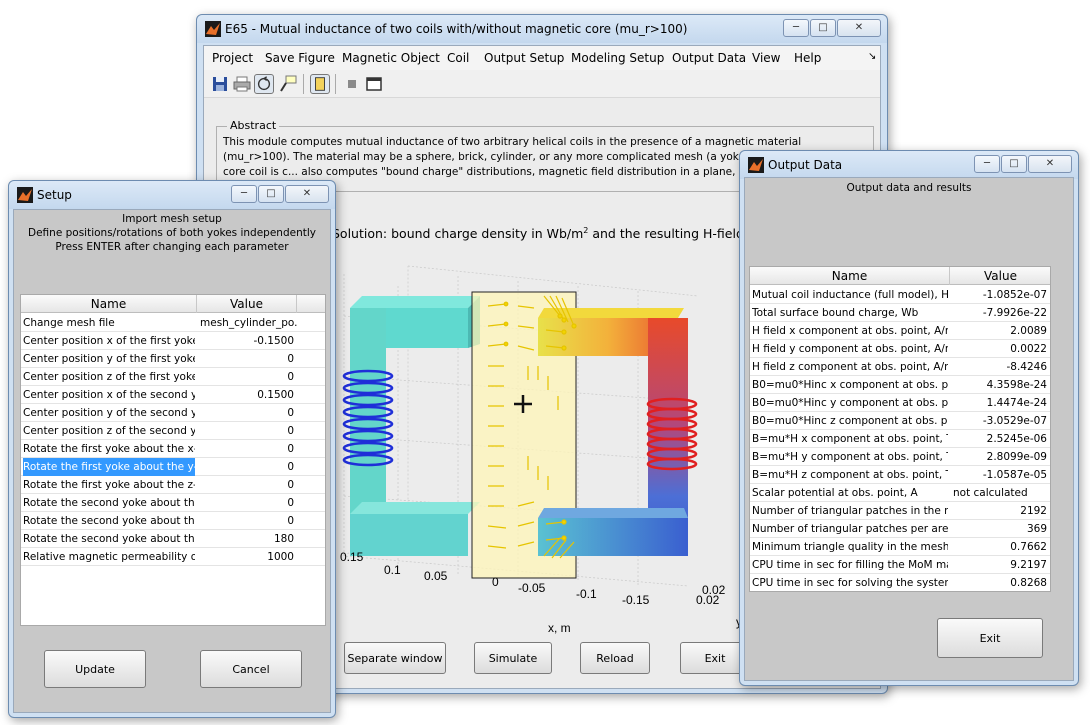  Describe the element at coordinates (1014, 475) in the screenshot. I see `row-value-cell: -1.0587e-05` at that location.